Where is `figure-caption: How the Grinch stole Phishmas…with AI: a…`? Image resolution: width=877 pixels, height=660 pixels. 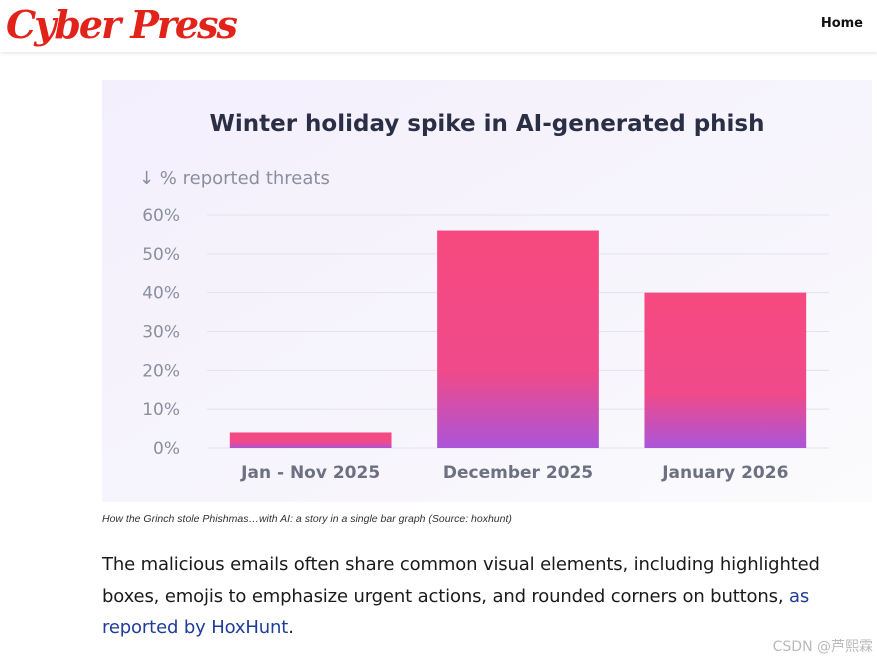
figure-caption: How the Grinch stole Phishmas…with AI: a… is located at coordinates (307, 519).